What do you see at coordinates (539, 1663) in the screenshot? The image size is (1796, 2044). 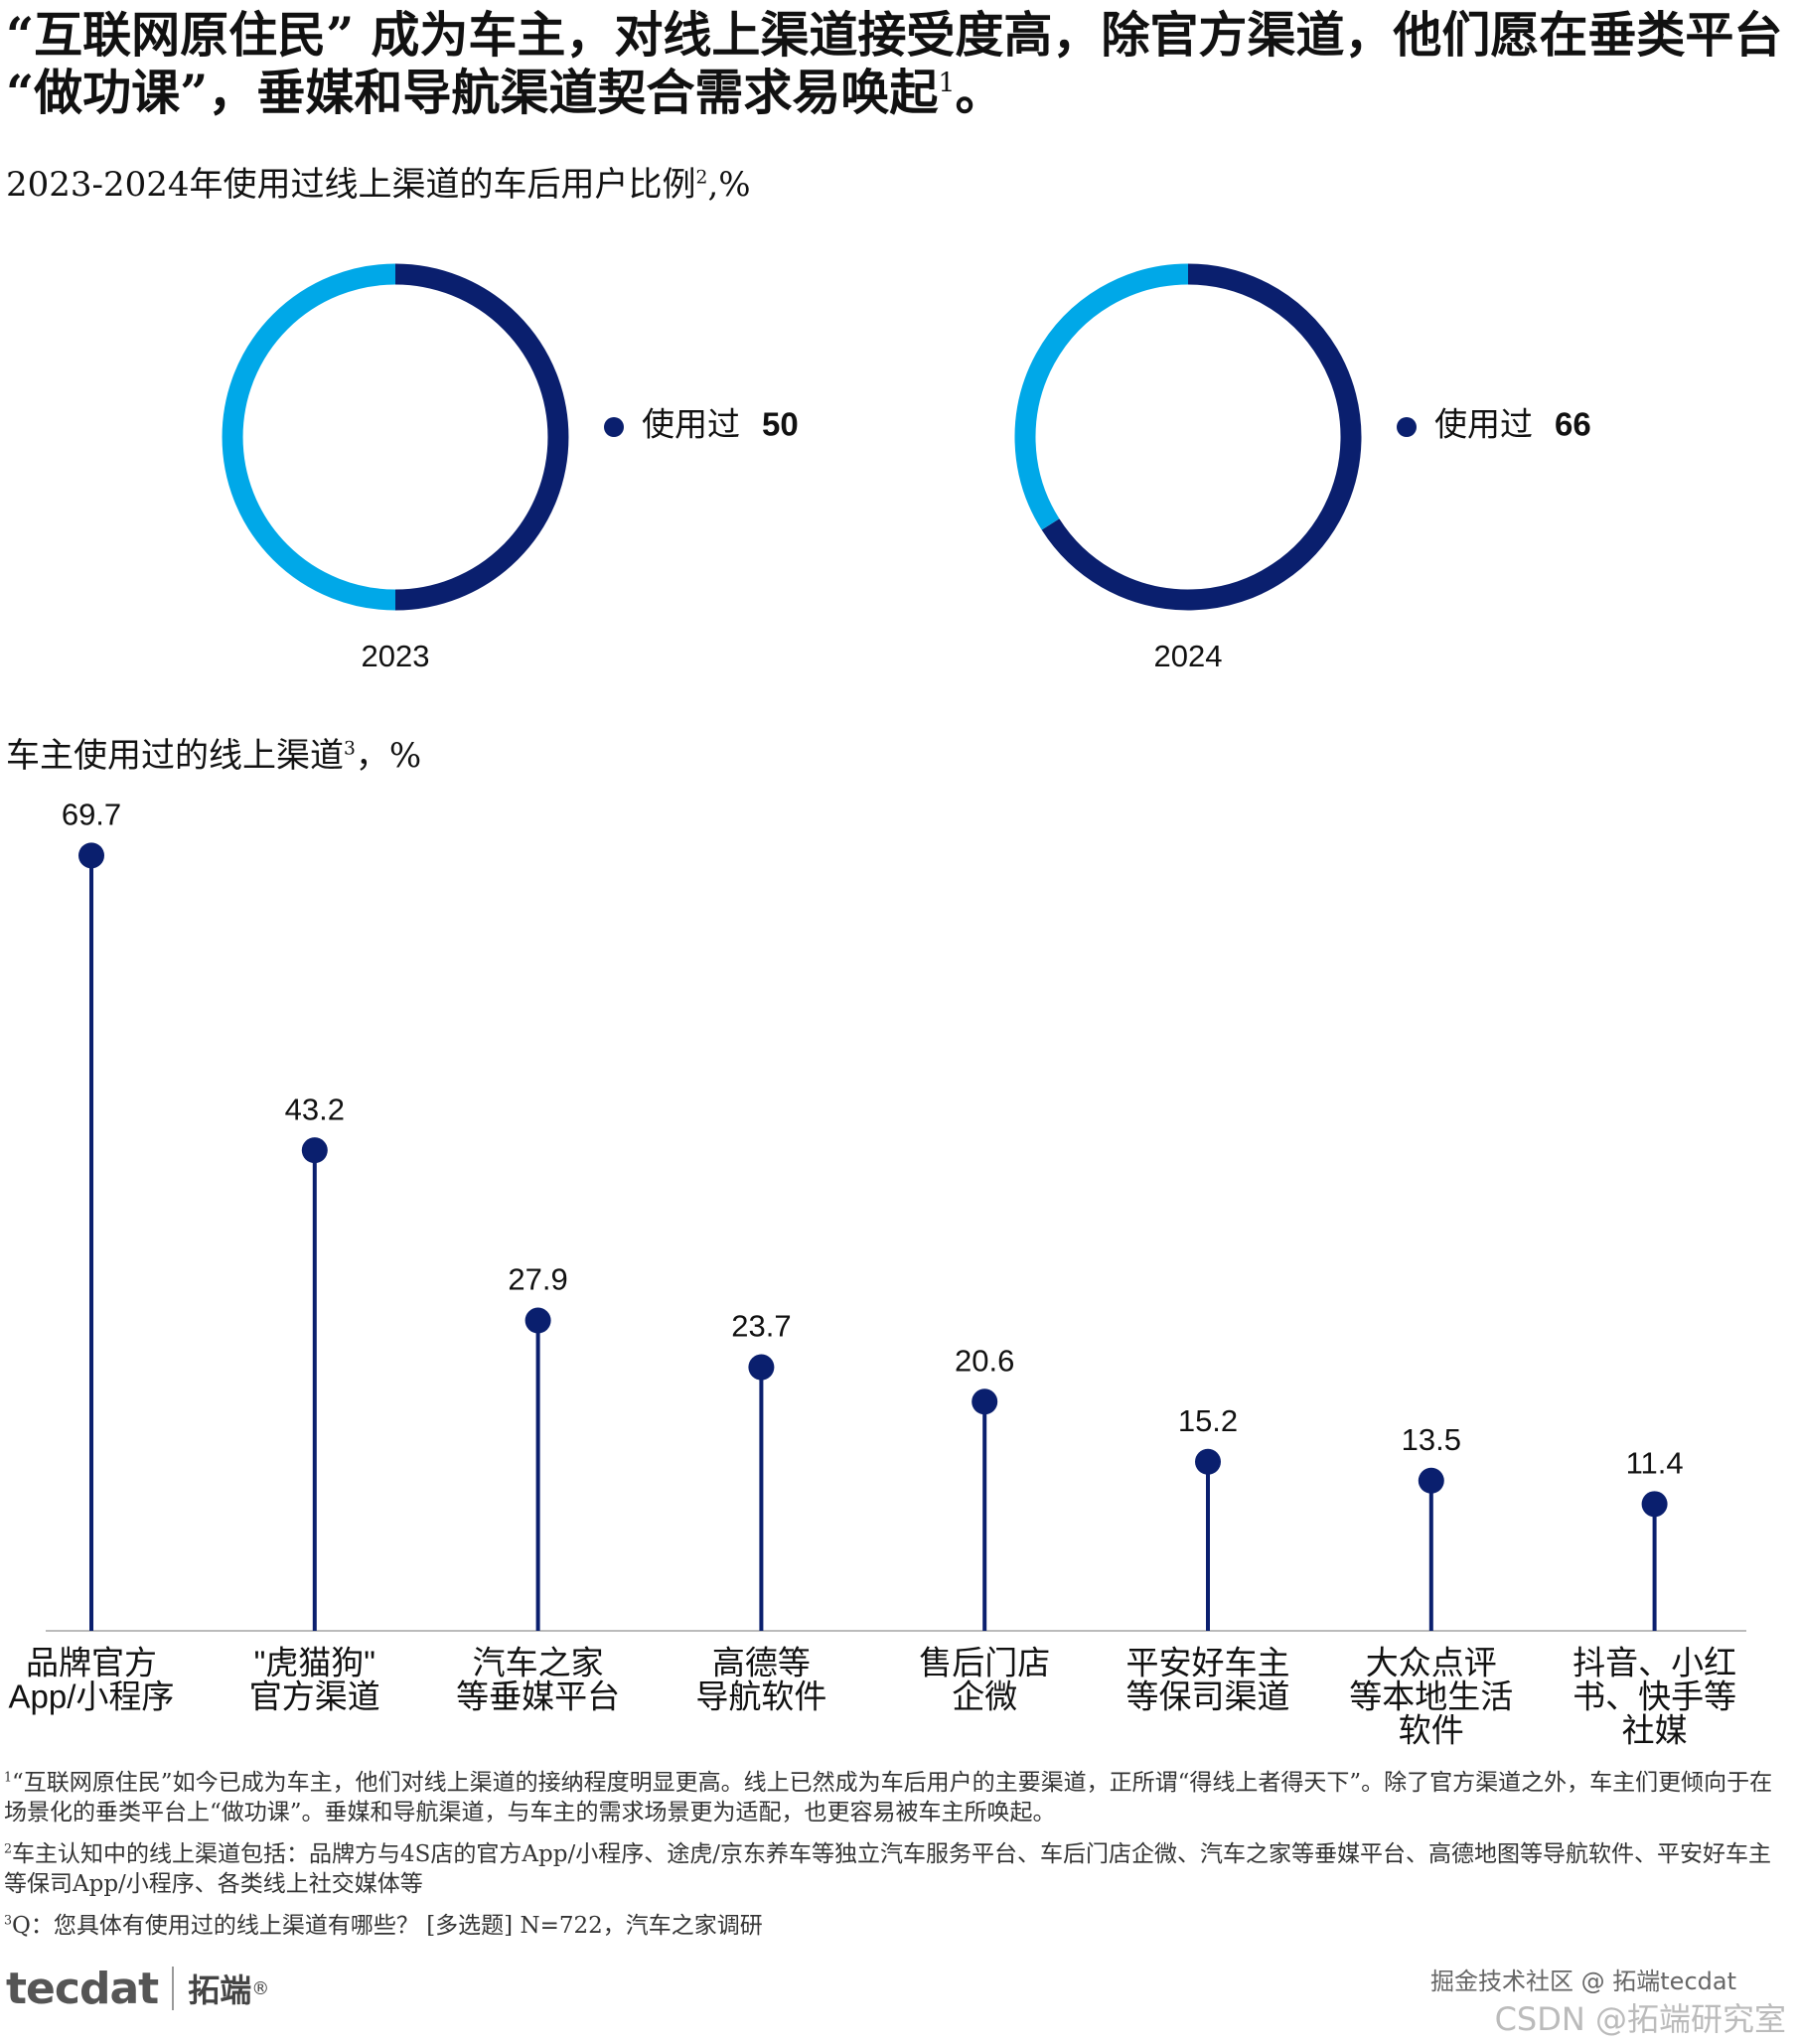 I see `x-tick-label: 汽车之家` at bounding box center [539, 1663].